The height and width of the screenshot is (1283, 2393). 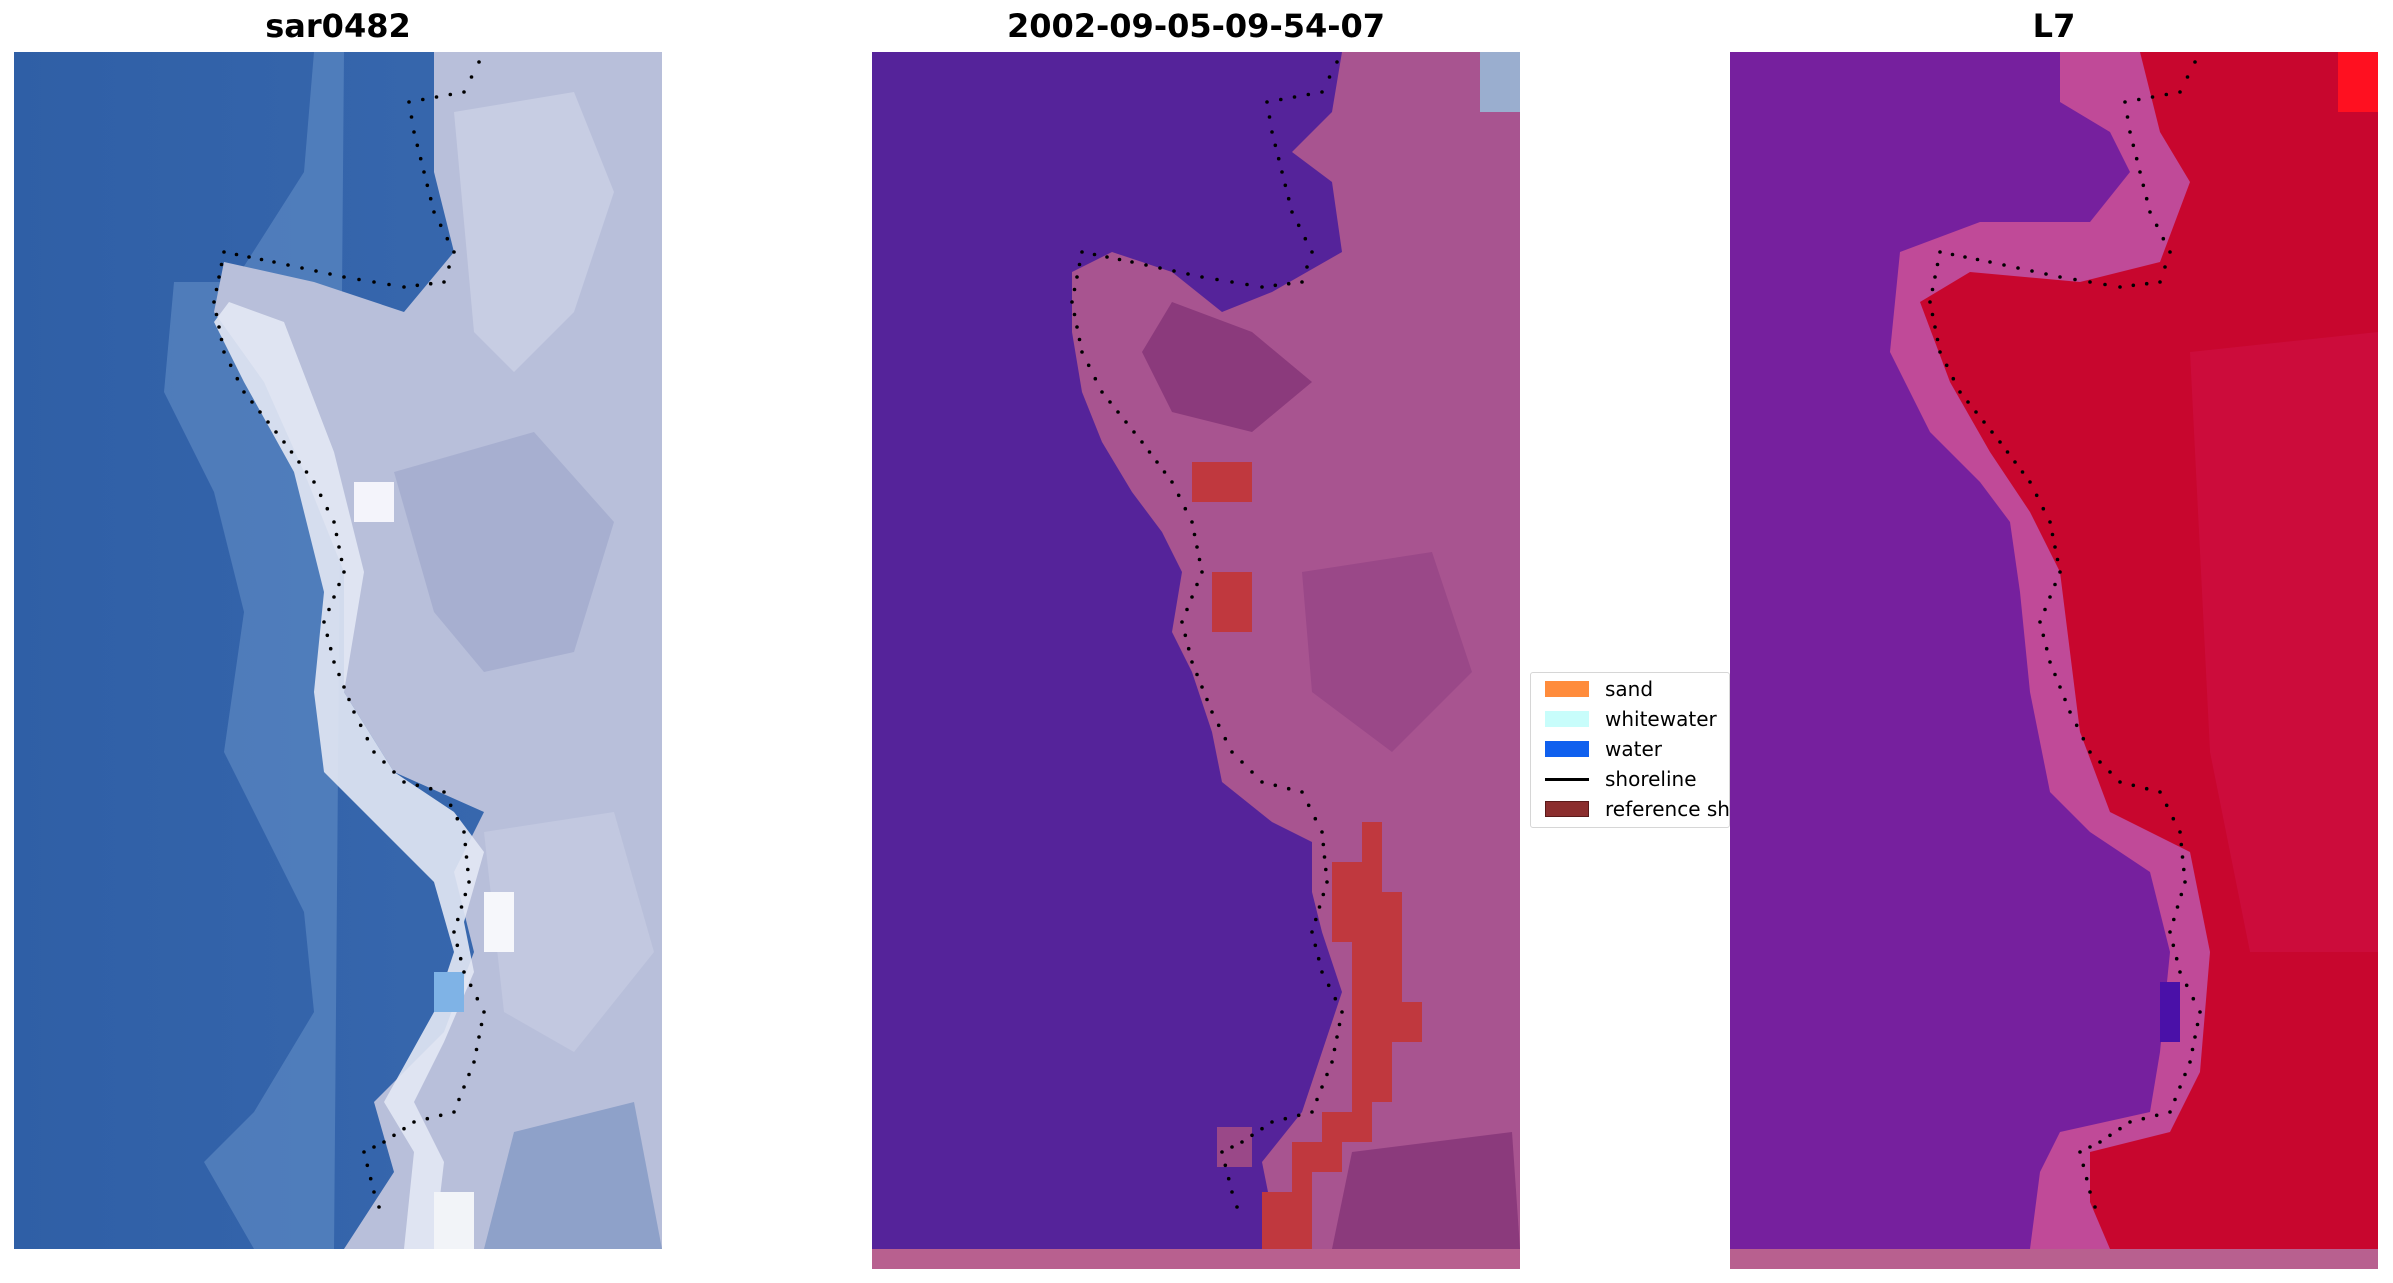 I want to click on whitewater-swatch, so click(x=1567, y=719).